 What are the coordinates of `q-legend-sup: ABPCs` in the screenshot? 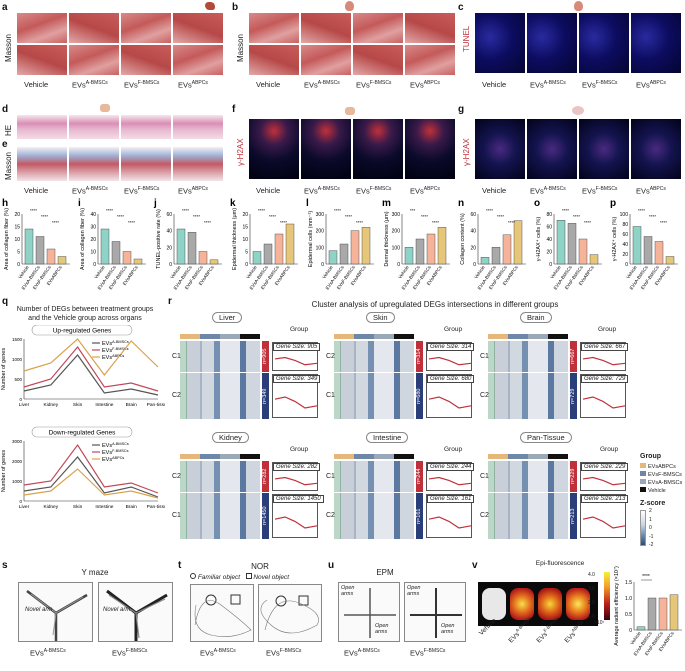 It's located at (118, 356).